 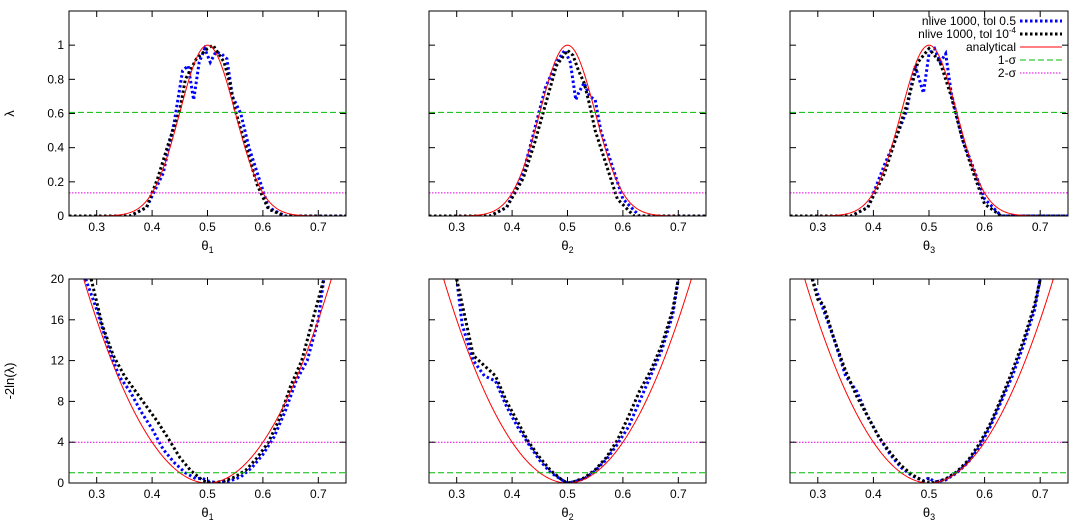 What do you see at coordinates (55, 182) in the screenshot?
I see `y-tick-label: 0.2` at bounding box center [55, 182].